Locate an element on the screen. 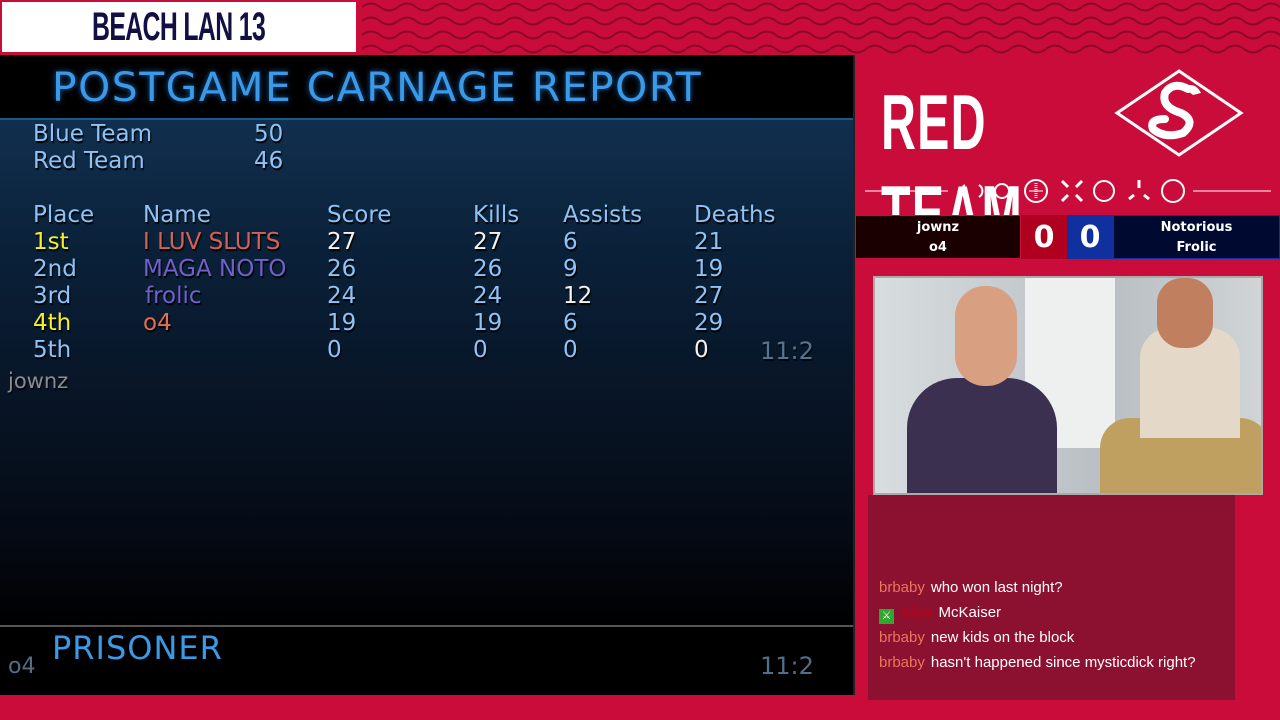 This screenshot has width=1280, height=720. column-header: Place is located at coordinates (64, 215).